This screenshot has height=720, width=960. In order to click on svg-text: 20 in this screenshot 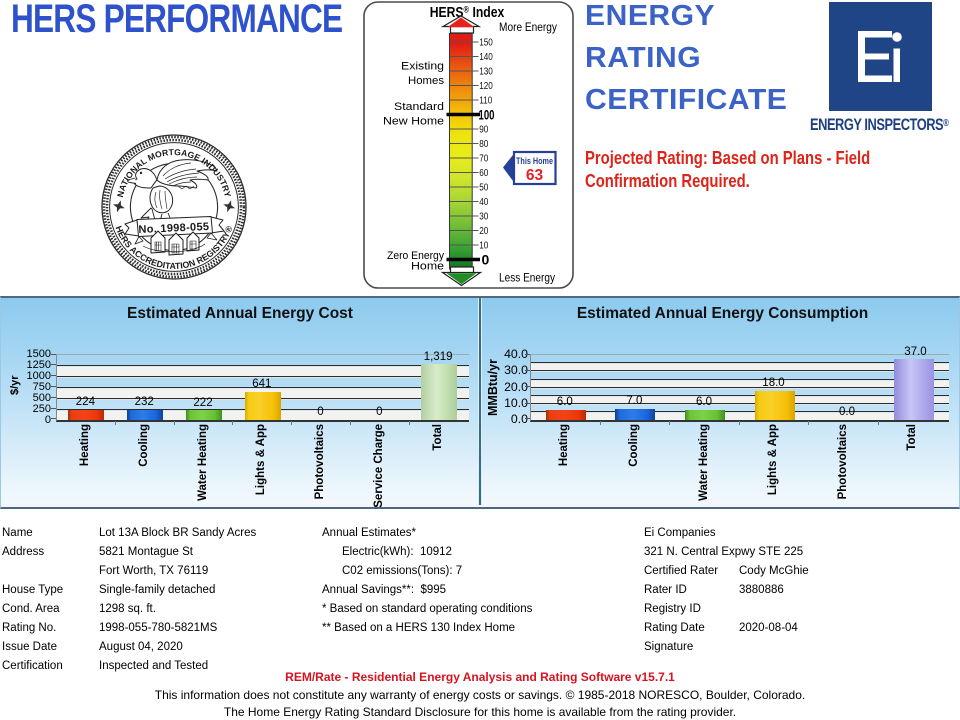, I will do `click(483, 230)`.